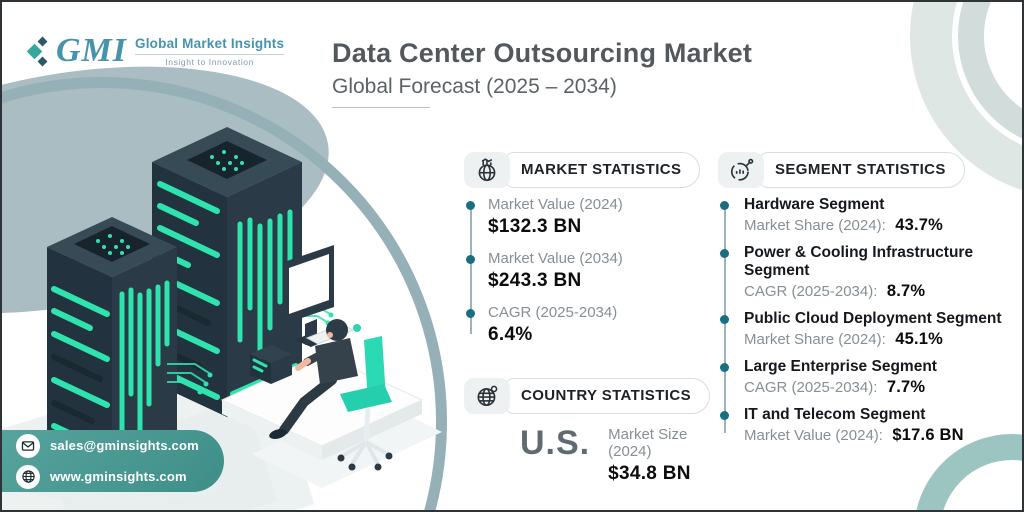  Describe the element at coordinates (271, 364) in the screenshot. I see `server-box` at that location.